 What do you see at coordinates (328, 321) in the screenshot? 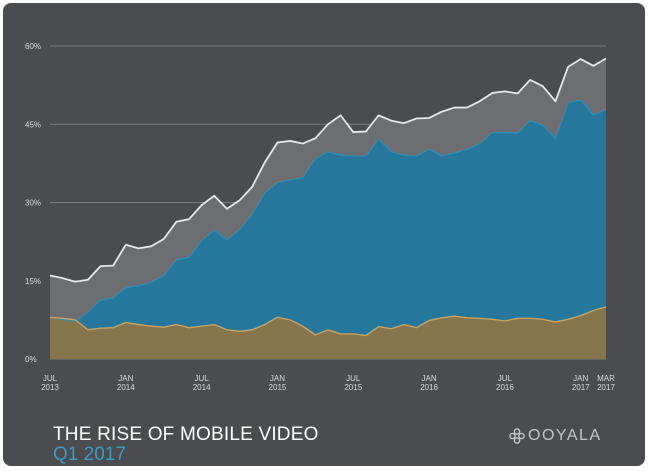
I see `series-line-phone` at bounding box center [328, 321].